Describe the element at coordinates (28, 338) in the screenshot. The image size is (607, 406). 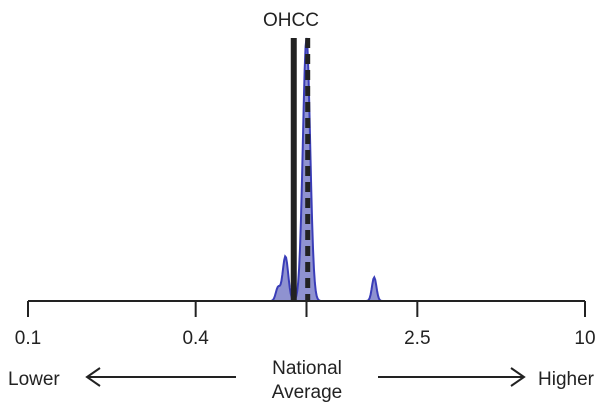
I see `x-tick-label: 0.1` at that location.